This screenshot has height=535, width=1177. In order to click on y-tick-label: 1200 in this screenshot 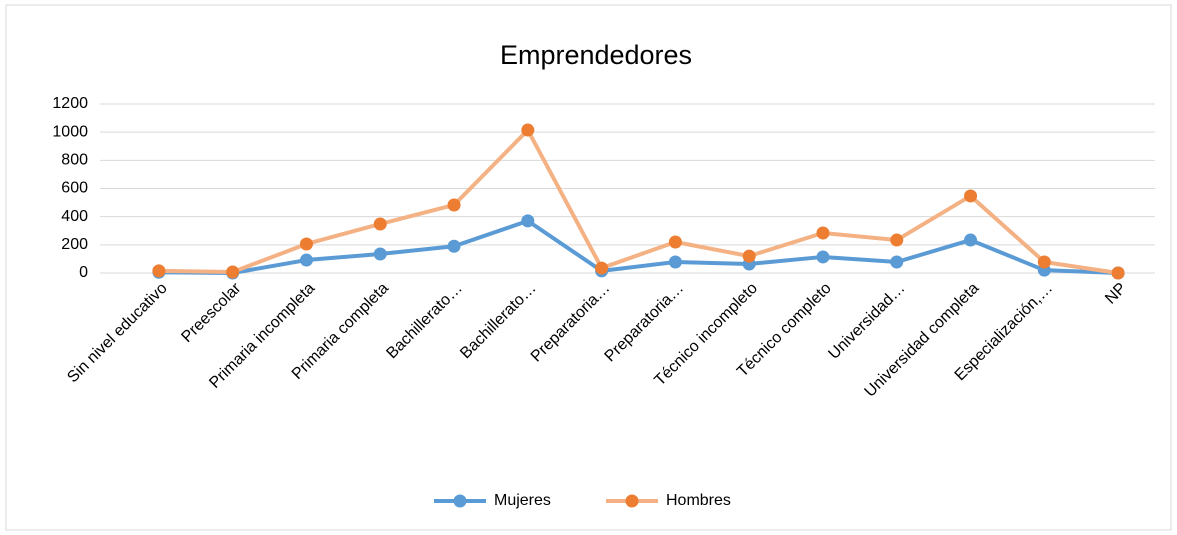, I will do `click(70, 103)`.